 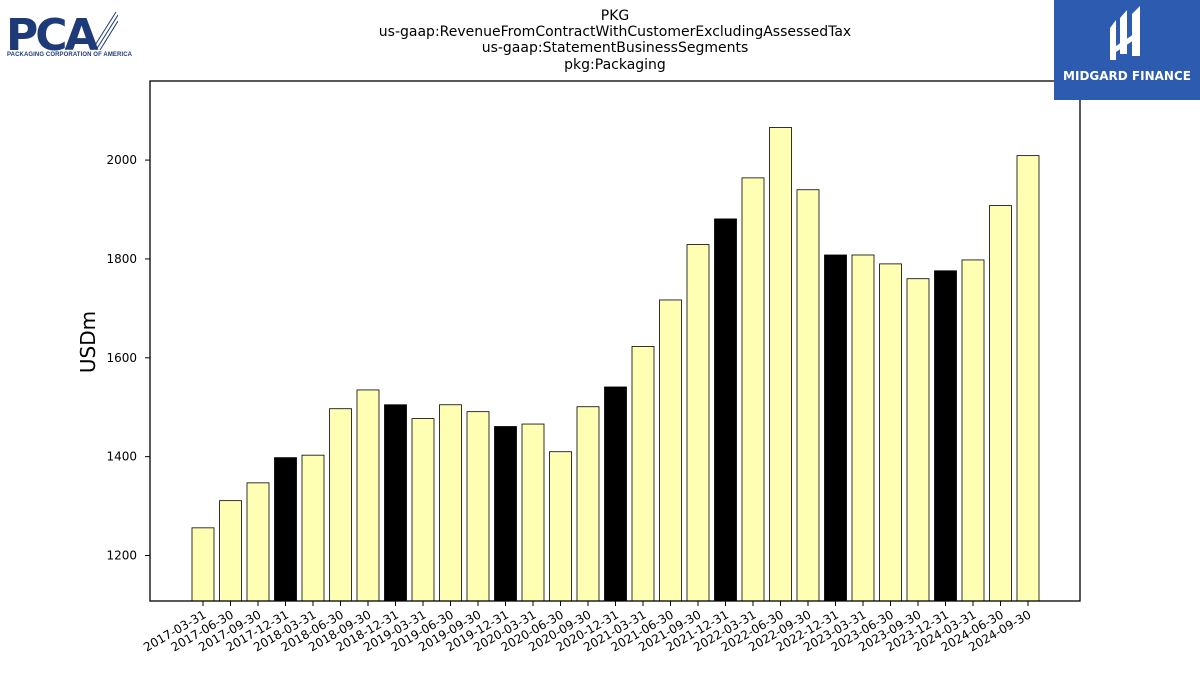 What do you see at coordinates (121, 160) in the screenshot?
I see `y-tick-label: 2000` at bounding box center [121, 160].